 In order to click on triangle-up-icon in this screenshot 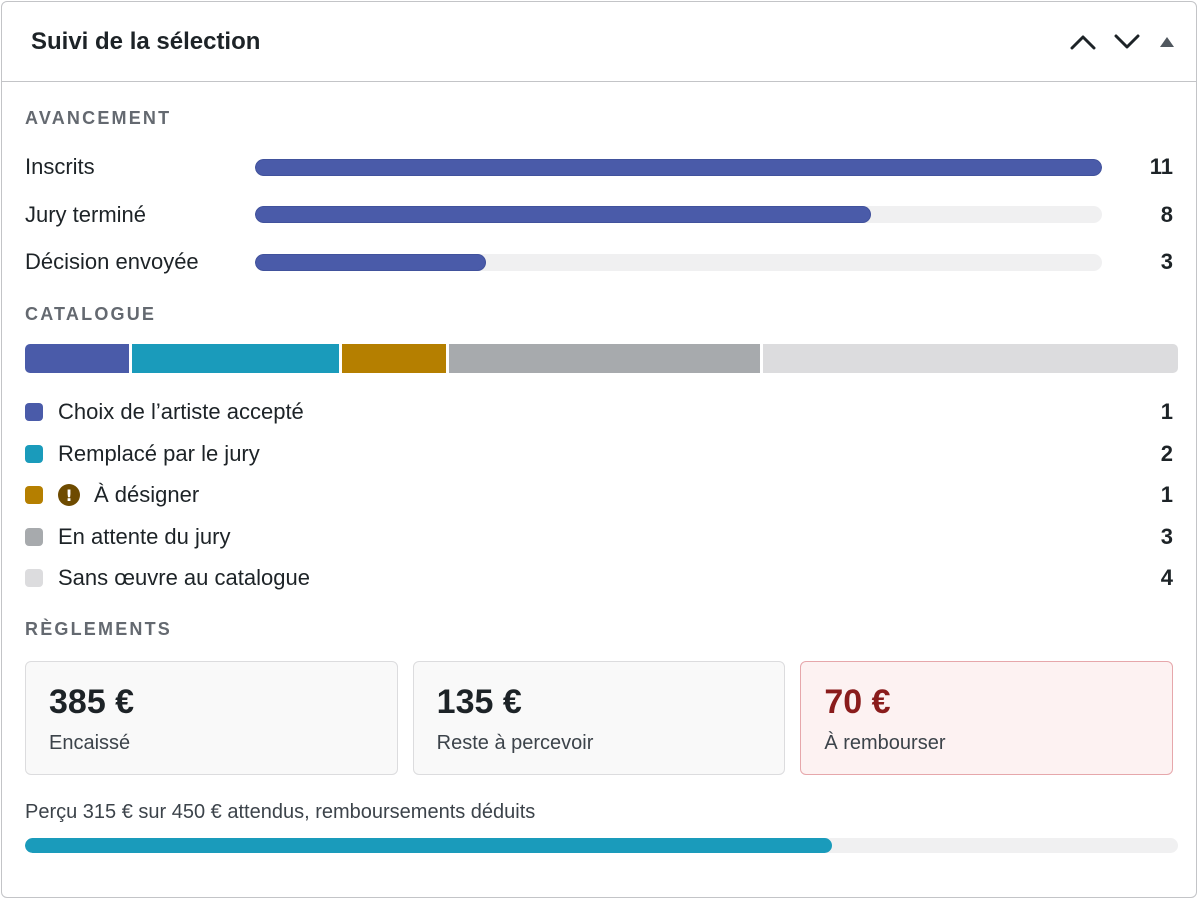, I will do `click(1167, 41)`.